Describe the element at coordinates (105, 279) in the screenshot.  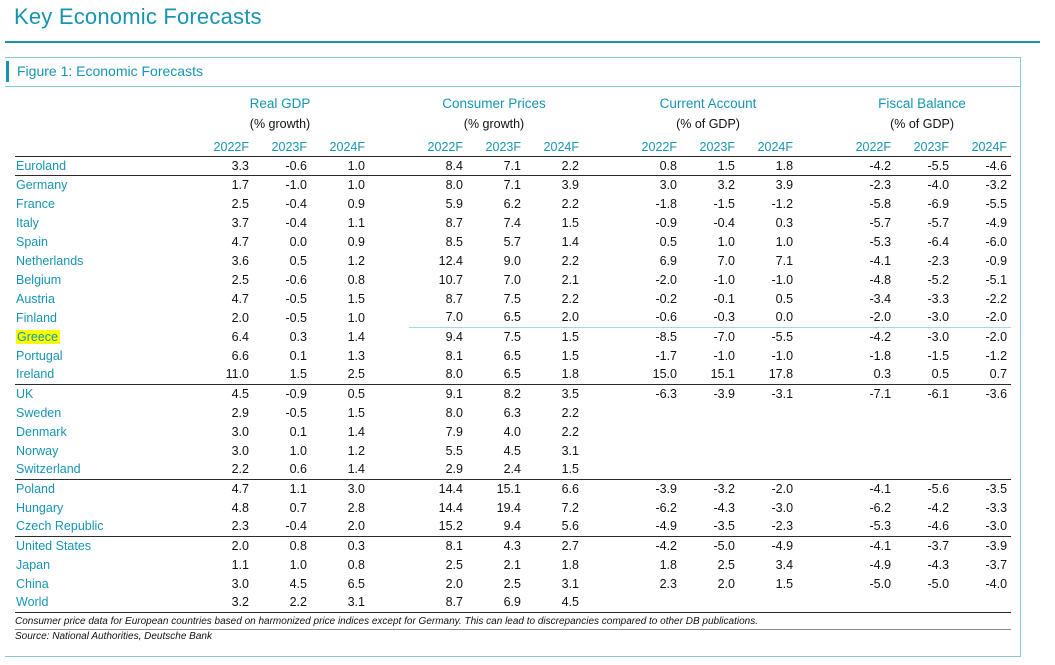
I see `country-cell: Belgium` at that location.